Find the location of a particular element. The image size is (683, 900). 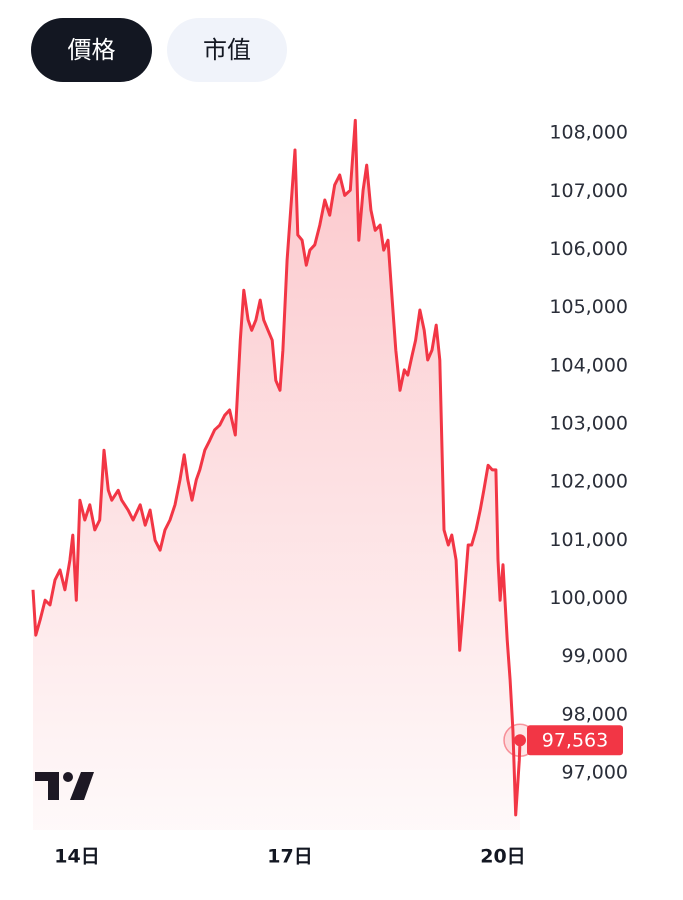

price-badge is located at coordinates (575, 740).